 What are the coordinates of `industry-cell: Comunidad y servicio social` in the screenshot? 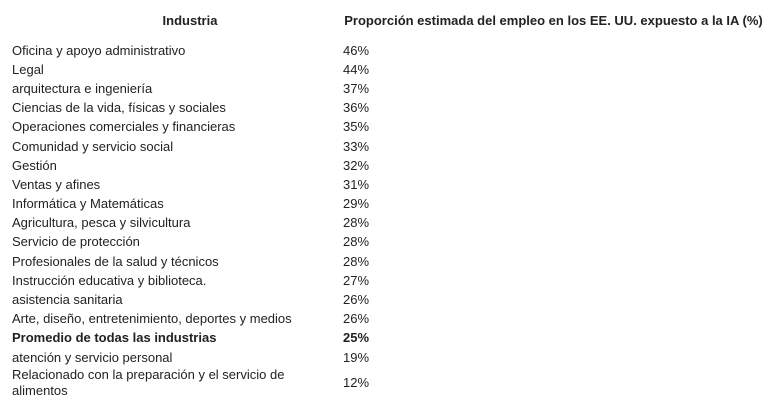 It's located at (93, 146).